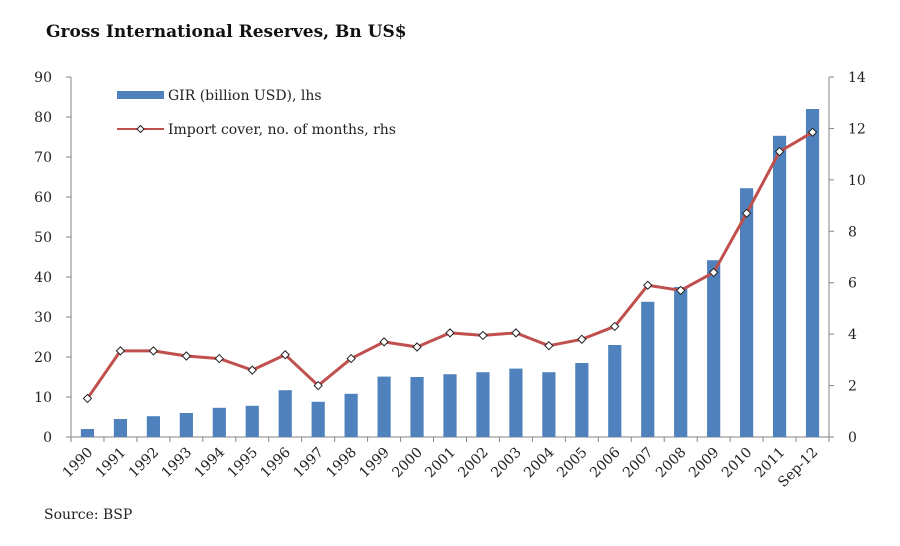 This screenshot has width=900, height=546. I want to click on bar-2007, so click(648, 369).